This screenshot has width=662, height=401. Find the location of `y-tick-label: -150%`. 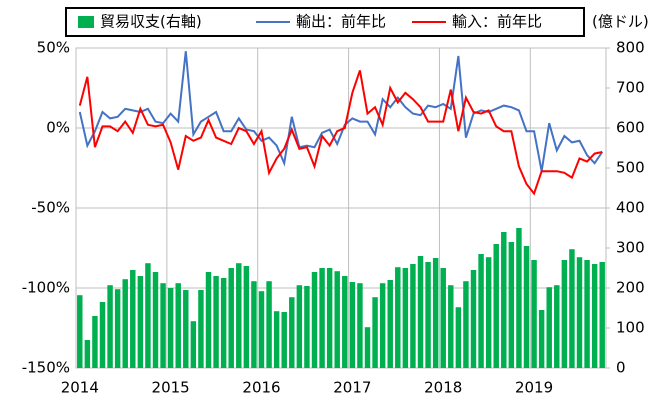

y-tick-label: -150% is located at coordinates (46, 368).